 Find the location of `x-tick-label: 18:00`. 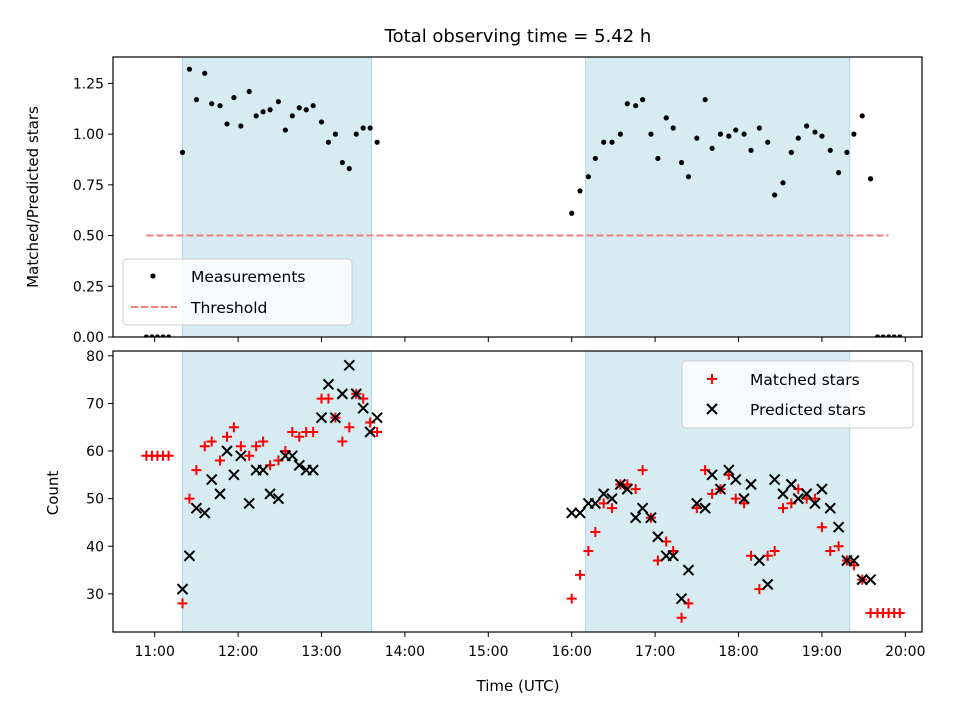

x-tick-label: 18:00 is located at coordinates (738, 652).